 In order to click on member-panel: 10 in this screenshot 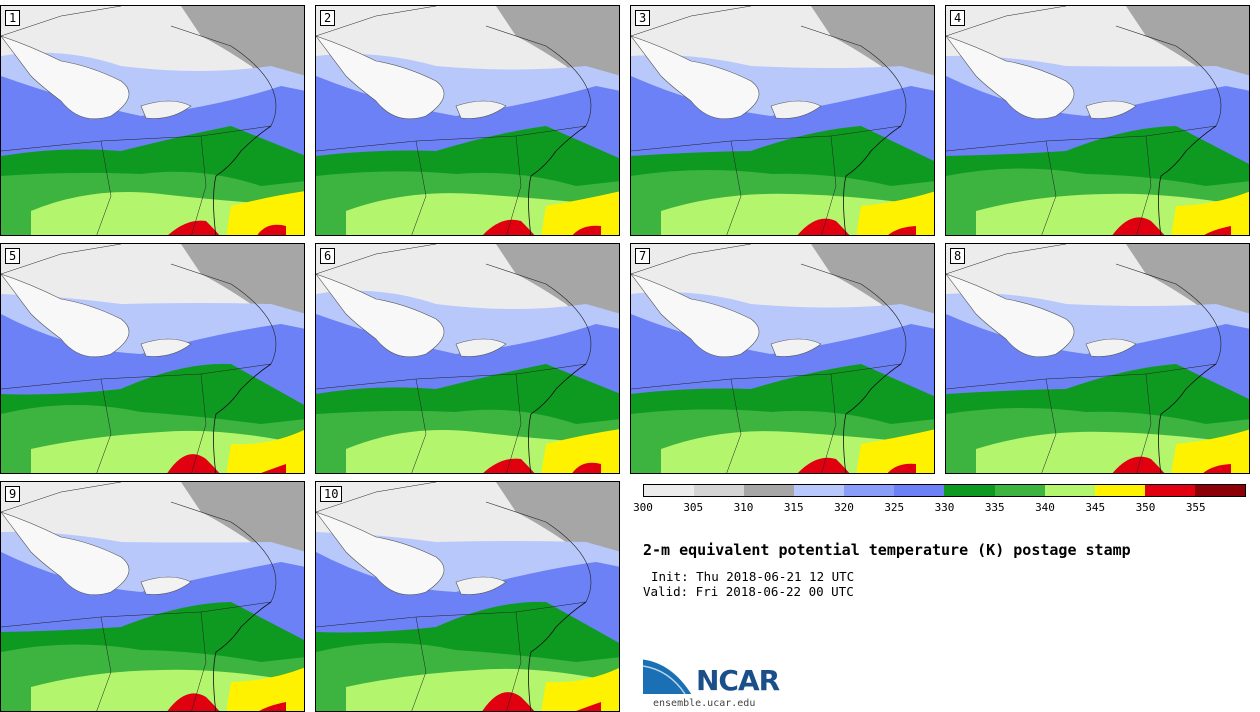, I will do `click(467, 596)`.